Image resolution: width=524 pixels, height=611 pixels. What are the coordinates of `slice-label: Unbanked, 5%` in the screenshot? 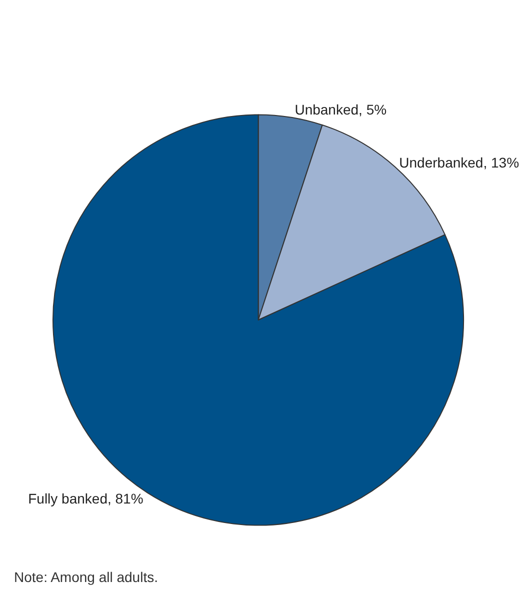 It's located at (340, 110).